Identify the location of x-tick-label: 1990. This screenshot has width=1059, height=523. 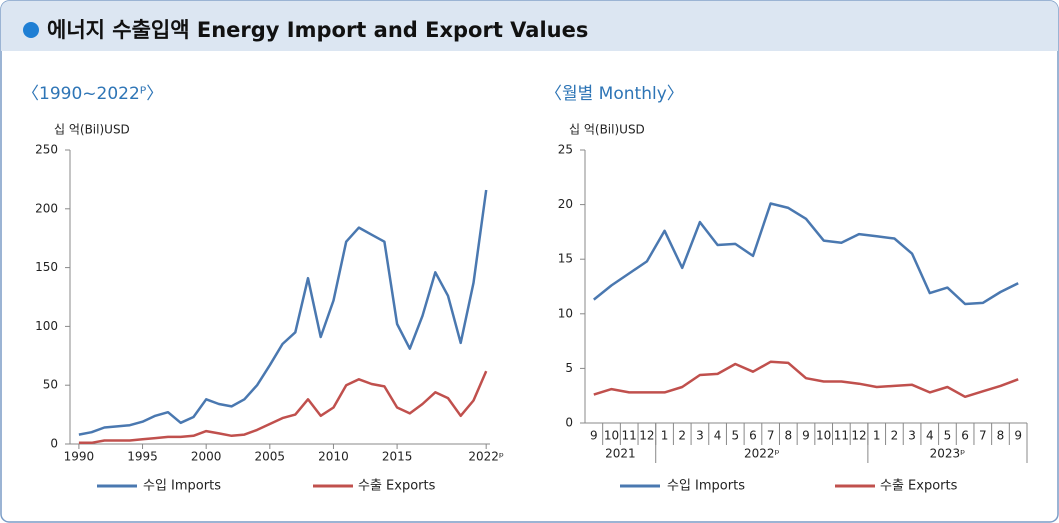
(79, 457).